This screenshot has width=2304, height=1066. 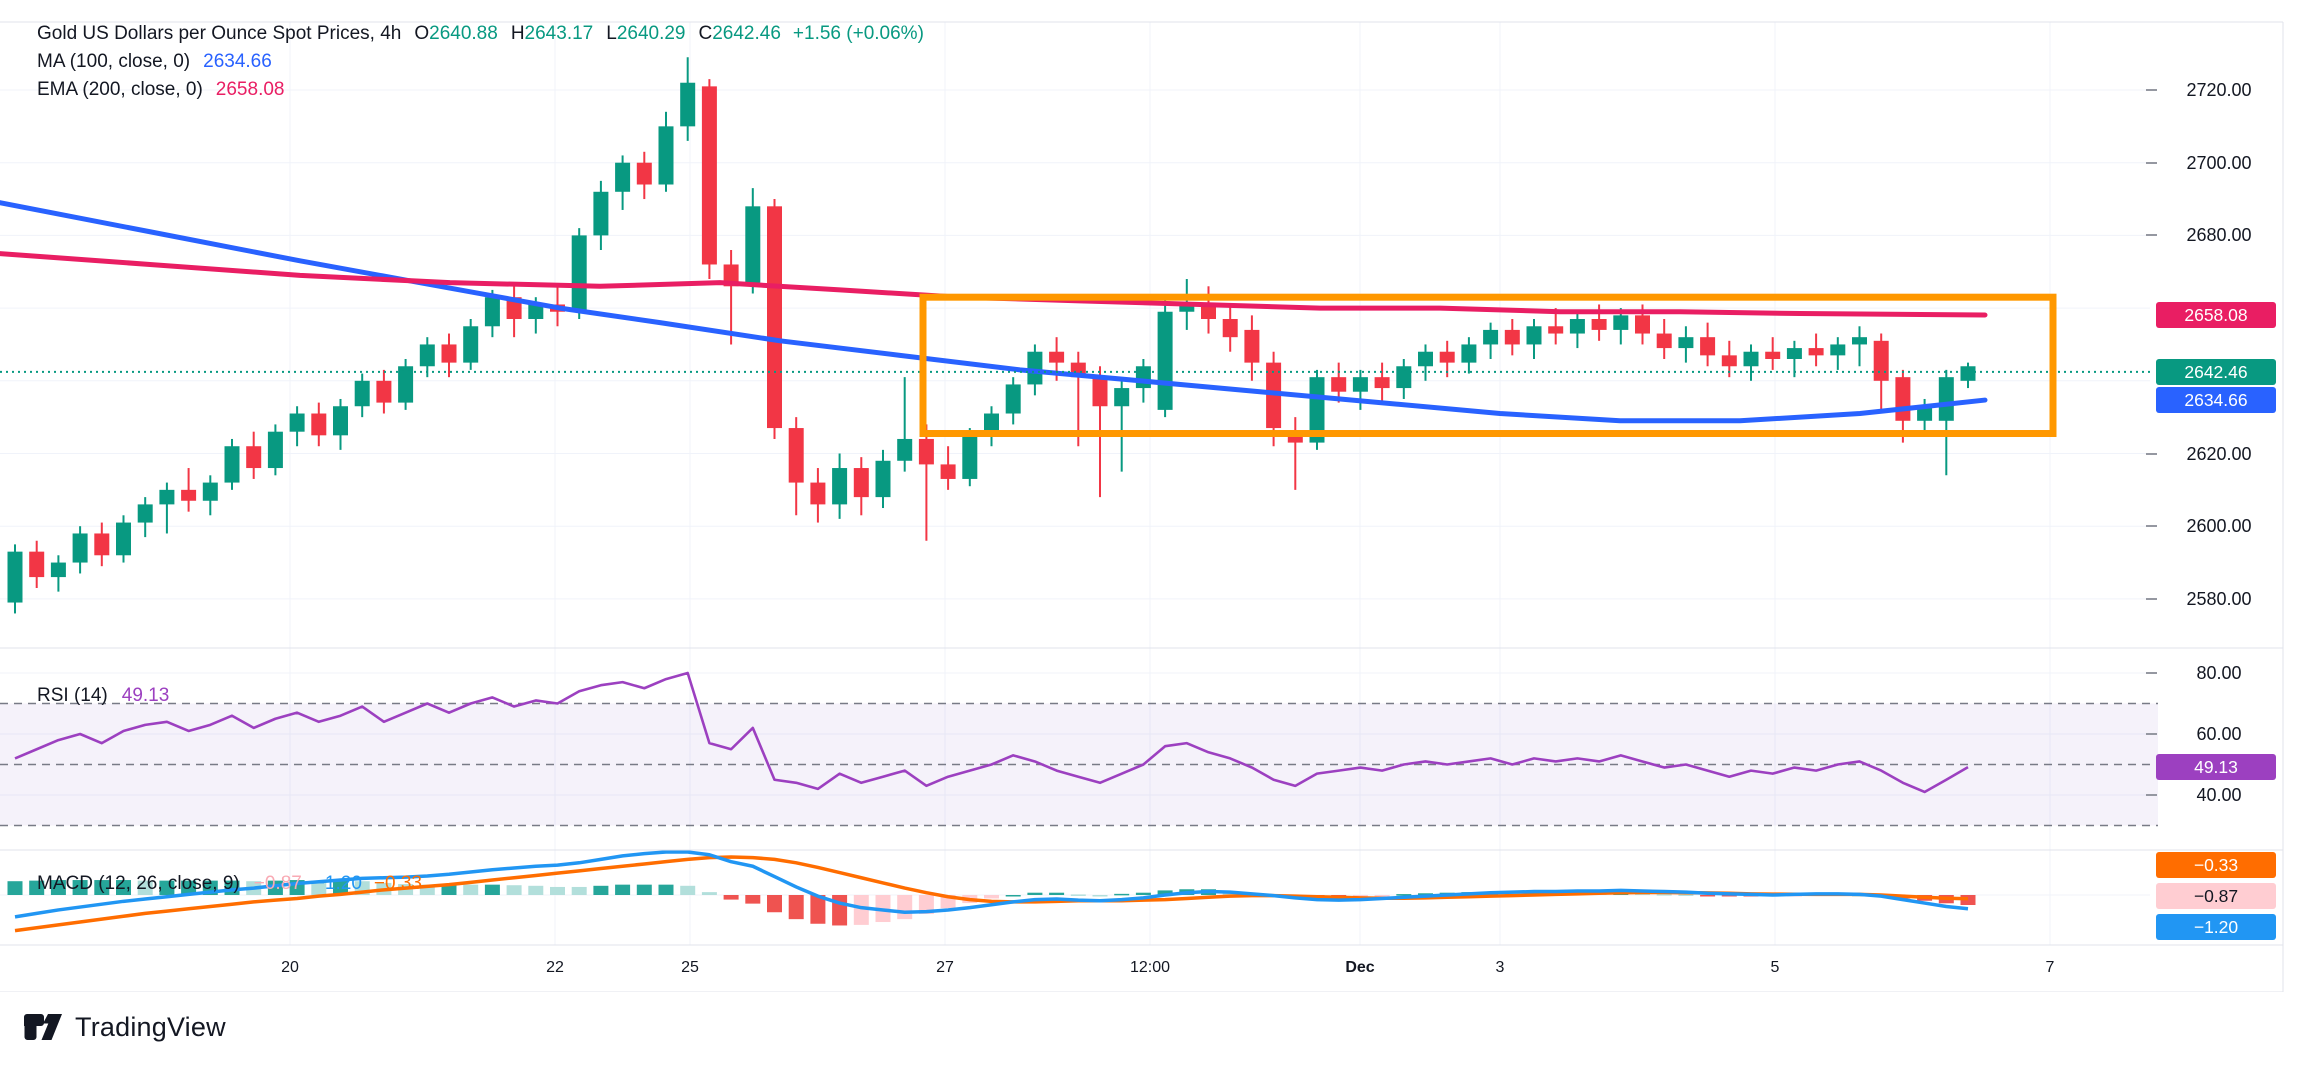 What do you see at coordinates (43, 1027) in the screenshot?
I see `tradingview-logo` at bounding box center [43, 1027].